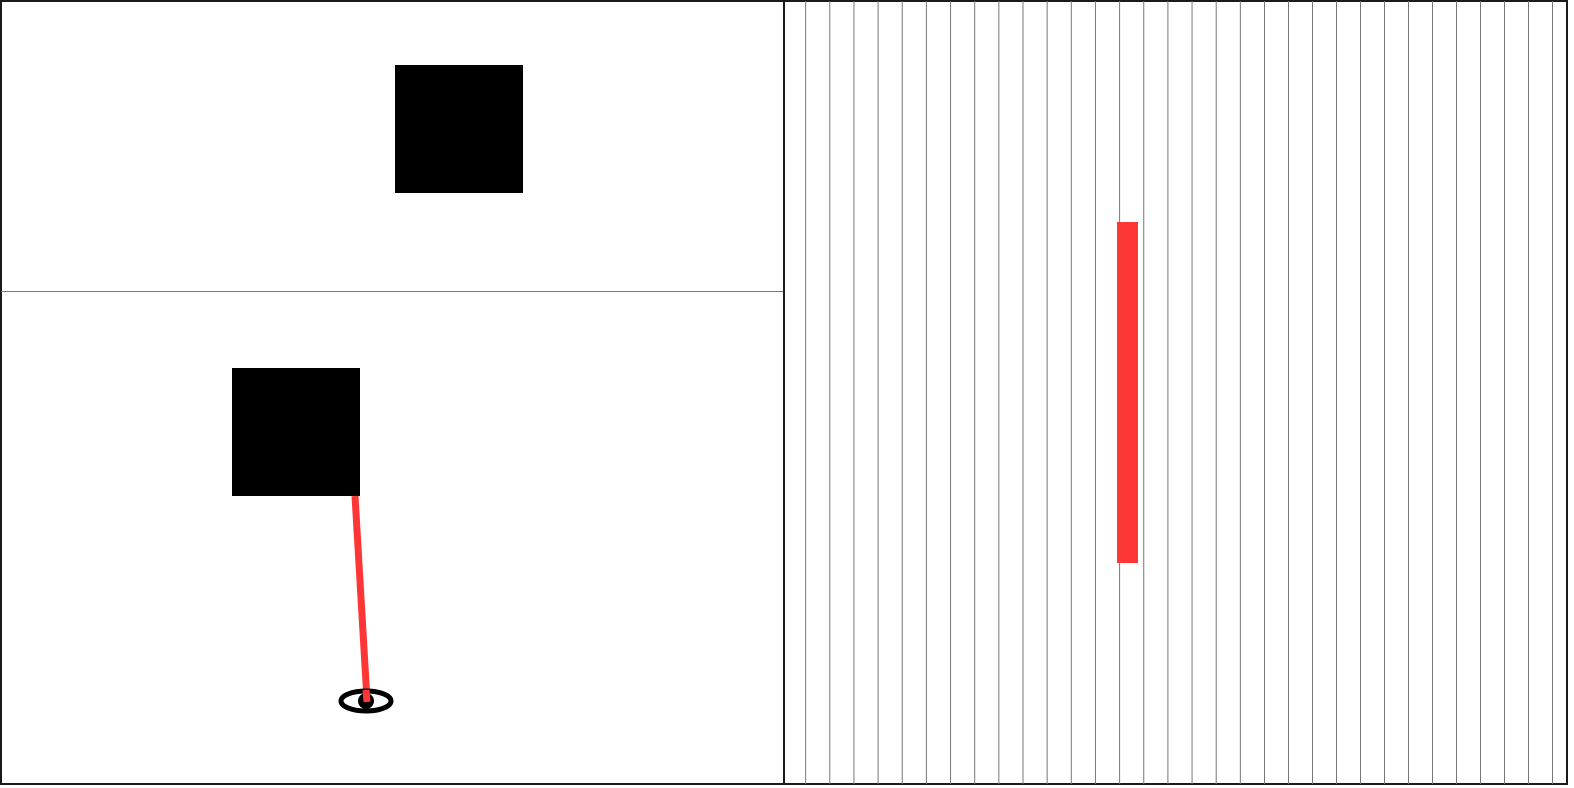 The height and width of the screenshot is (788, 1574). I want to click on eye-icon, so click(366, 701).